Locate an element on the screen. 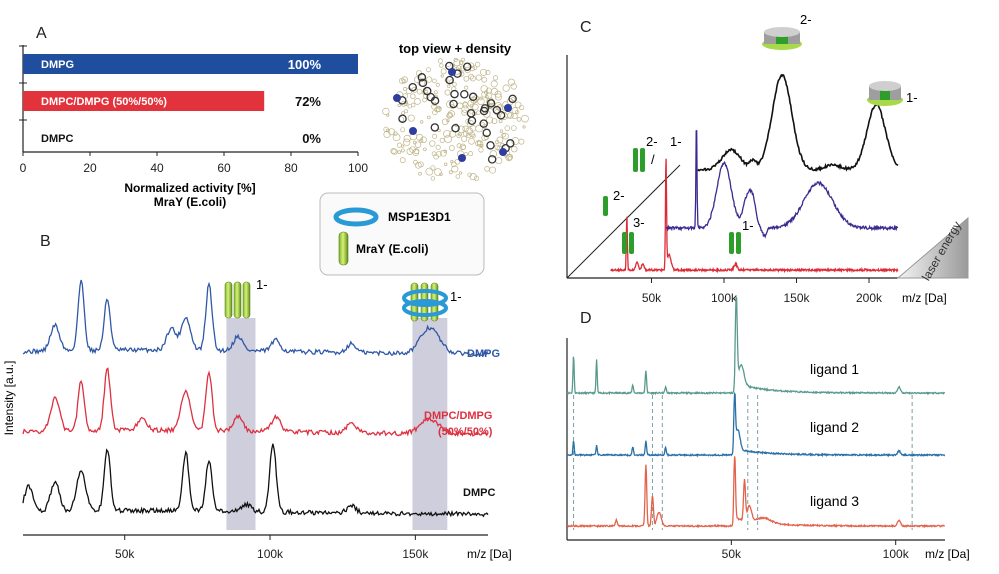 This screenshot has width=999, height=574. panel-d-letter: D is located at coordinates (586, 318).